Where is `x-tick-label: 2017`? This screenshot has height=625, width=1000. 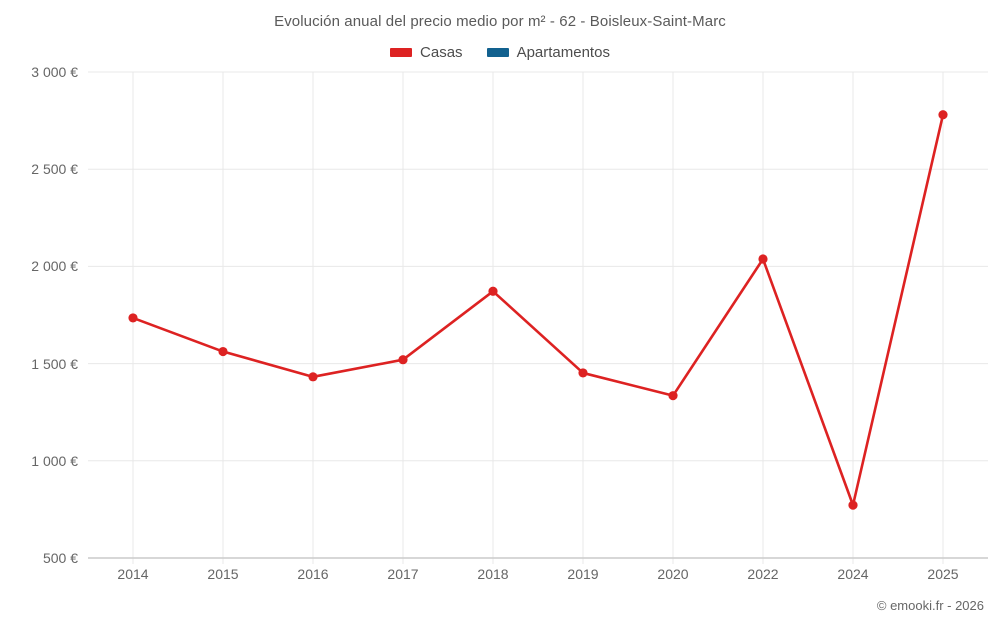 x-tick-label: 2017 is located at coordinates (403, 574).